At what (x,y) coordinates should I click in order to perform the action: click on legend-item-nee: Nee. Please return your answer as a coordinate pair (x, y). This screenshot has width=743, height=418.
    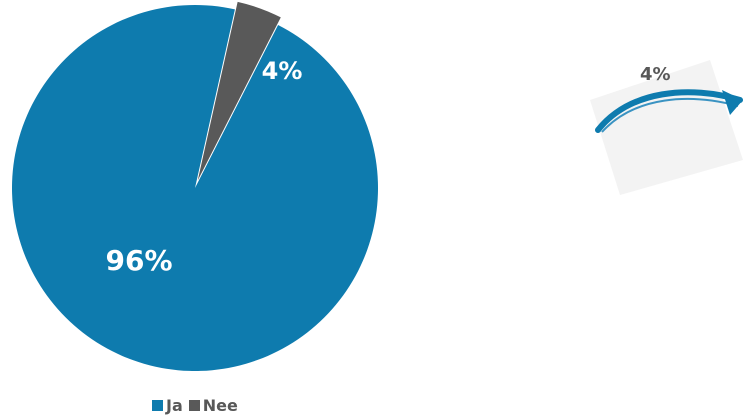
    Looking at the image, I should click on (213, 405).